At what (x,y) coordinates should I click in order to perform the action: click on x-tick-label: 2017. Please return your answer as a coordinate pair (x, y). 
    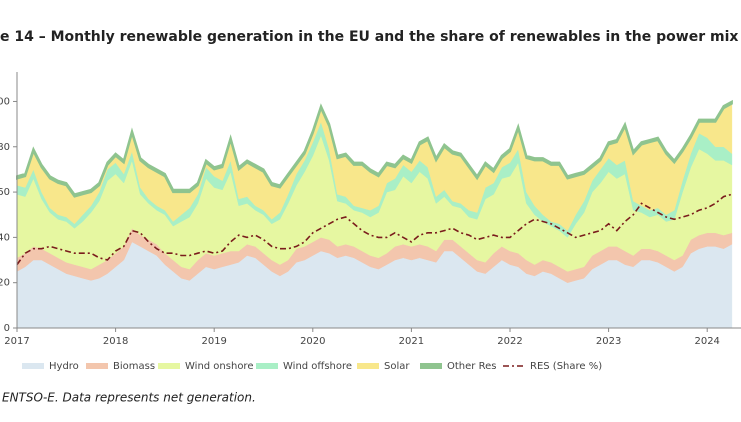
    Looking at the image, I should click on (16, 341).